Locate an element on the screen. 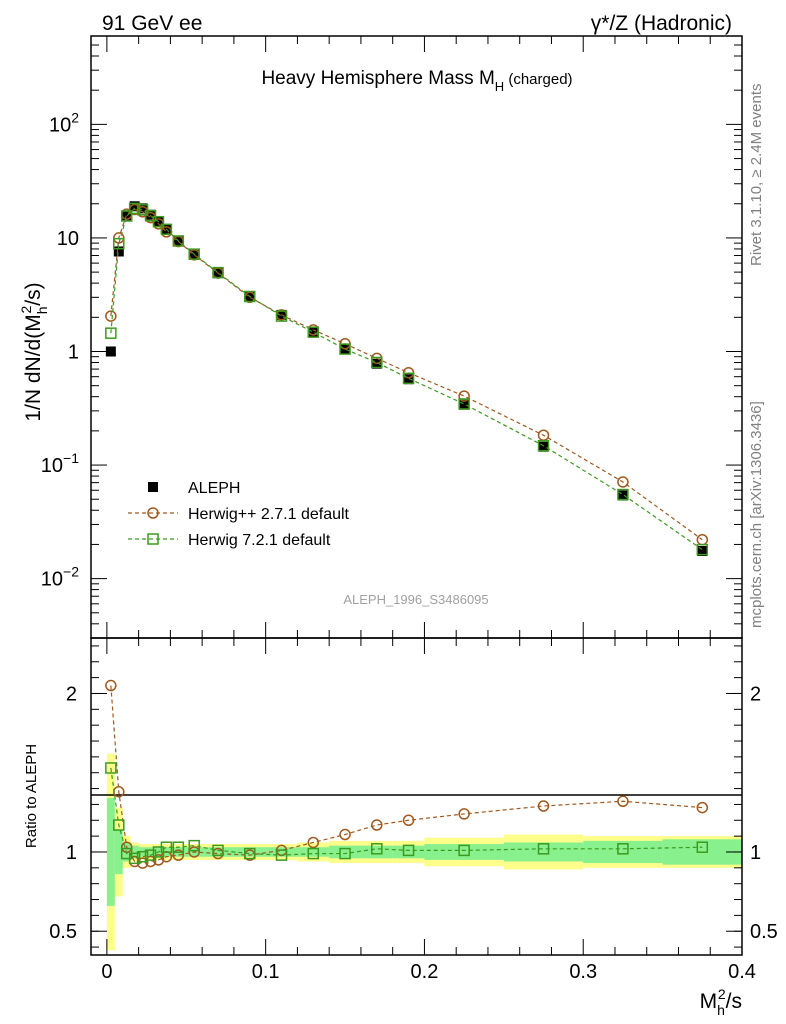  ratio-xtick-label: 0.1 is located at coordinates (266, 972).